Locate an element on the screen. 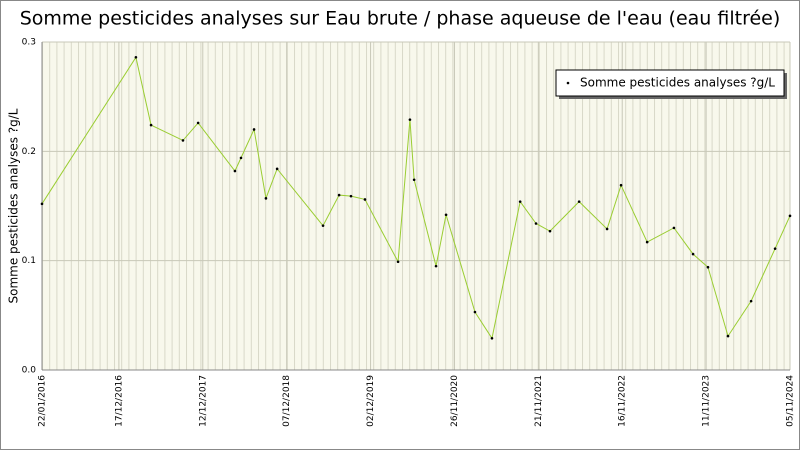 The image size is (800, 450). x-tick-label: 07/12/2018 is located at coordinates (287, 401).